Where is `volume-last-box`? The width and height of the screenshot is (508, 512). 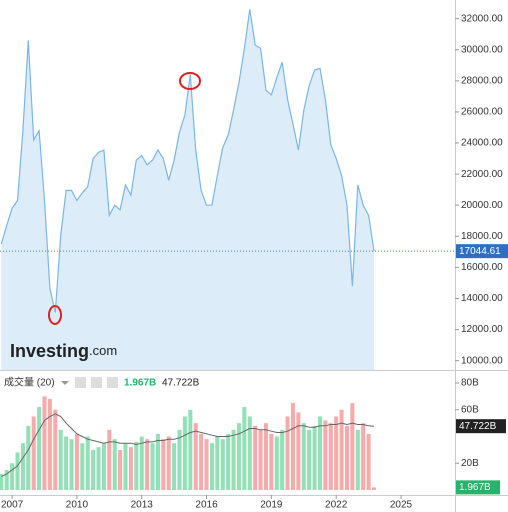
volume-last-box is located at coordinates (478, 487).